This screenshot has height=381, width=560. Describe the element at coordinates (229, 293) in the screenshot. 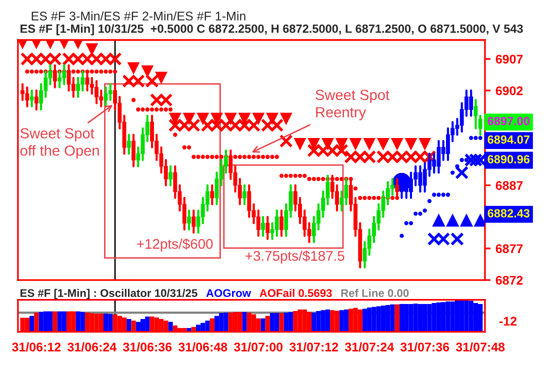

I see `series-label: AOGrow` at that location.